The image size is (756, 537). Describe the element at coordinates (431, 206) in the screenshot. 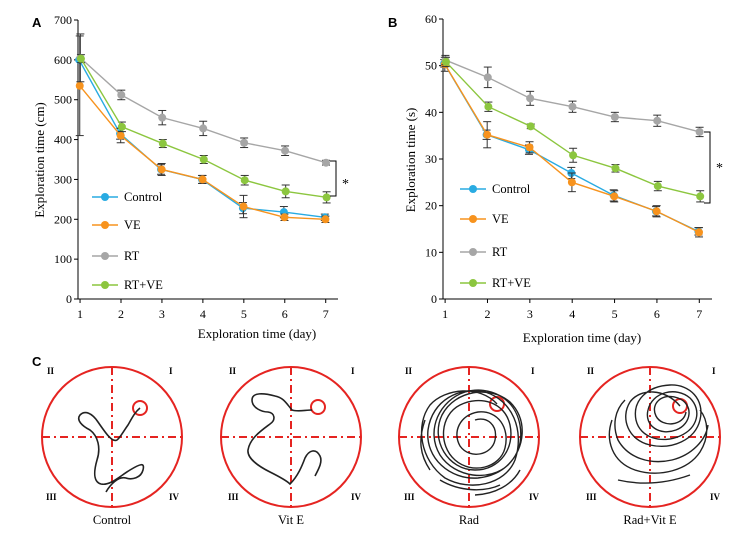

I see `y-tick-label: 20` at that location.